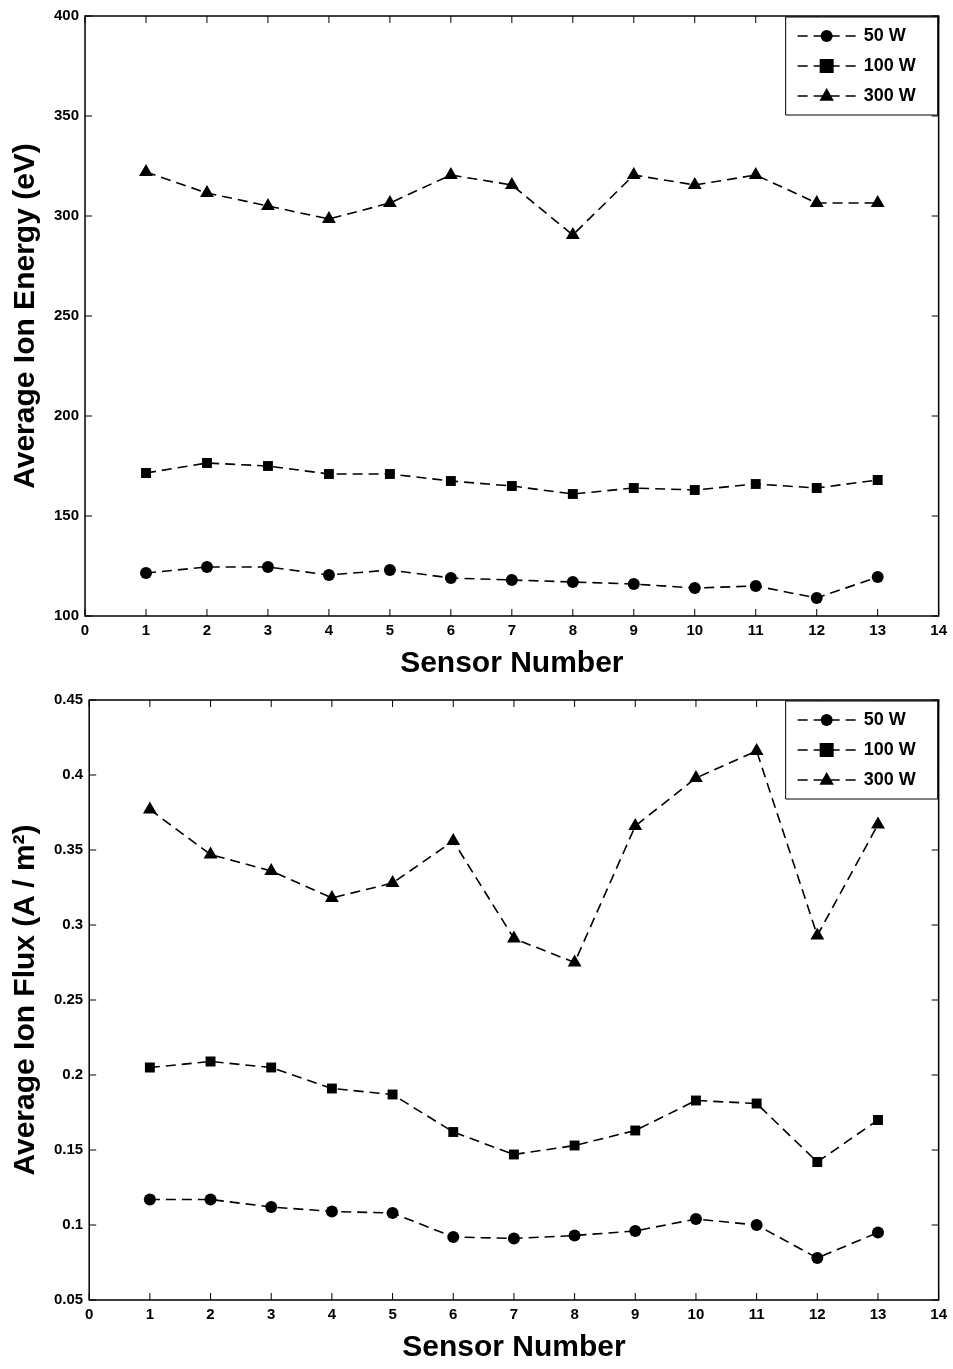 The height and width of the screenshot is (1369, 953). Describe the element at coordinates (67, 415) in the screenshot. I see `y-tick-label: 200` at that location.